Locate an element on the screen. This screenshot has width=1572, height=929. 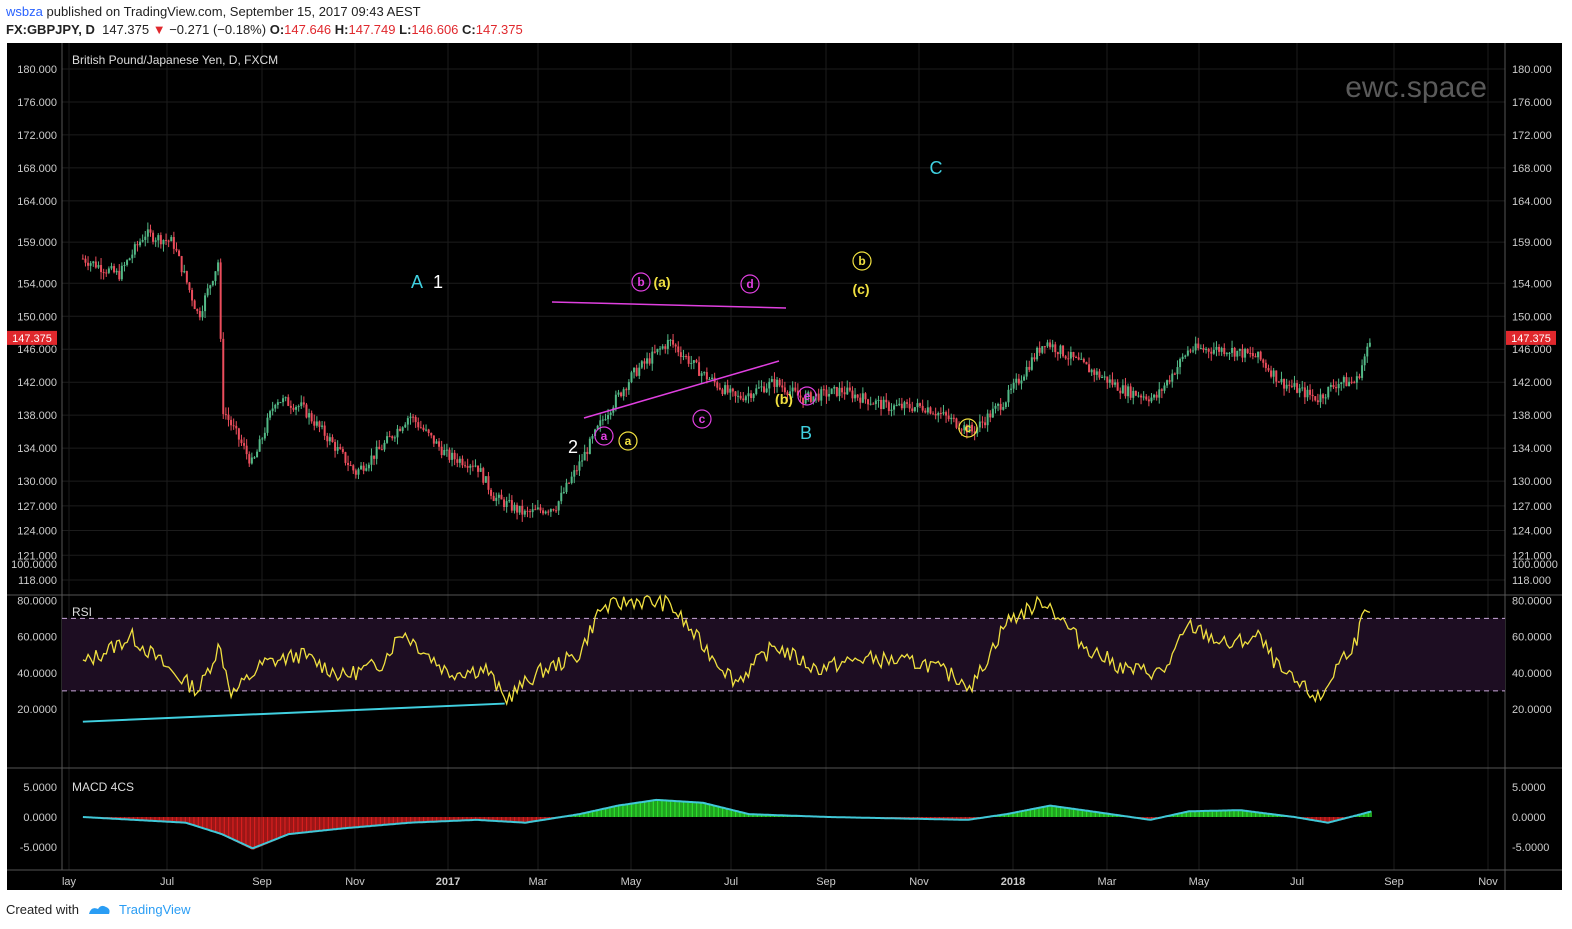
rsi-tick-left: 40.0000 is located at coordinates (37, 674).